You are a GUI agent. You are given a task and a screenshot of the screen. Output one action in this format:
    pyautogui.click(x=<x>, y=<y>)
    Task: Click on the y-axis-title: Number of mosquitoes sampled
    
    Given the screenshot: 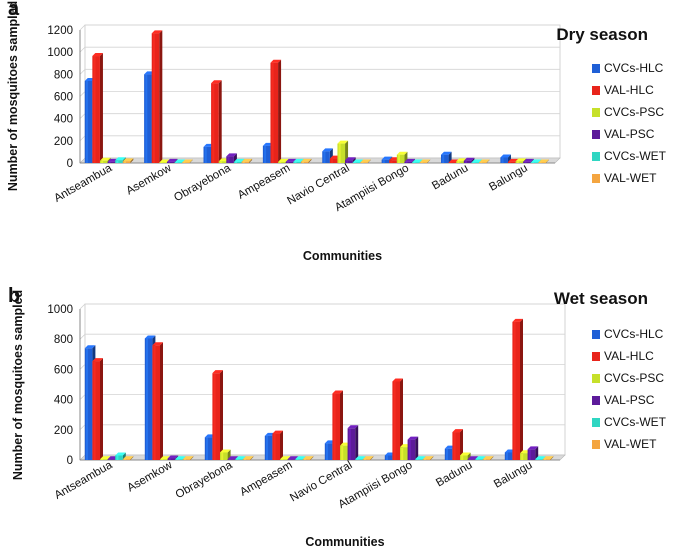 What is the action you would take?
    pyautogui.click(x=13, y=96)
    